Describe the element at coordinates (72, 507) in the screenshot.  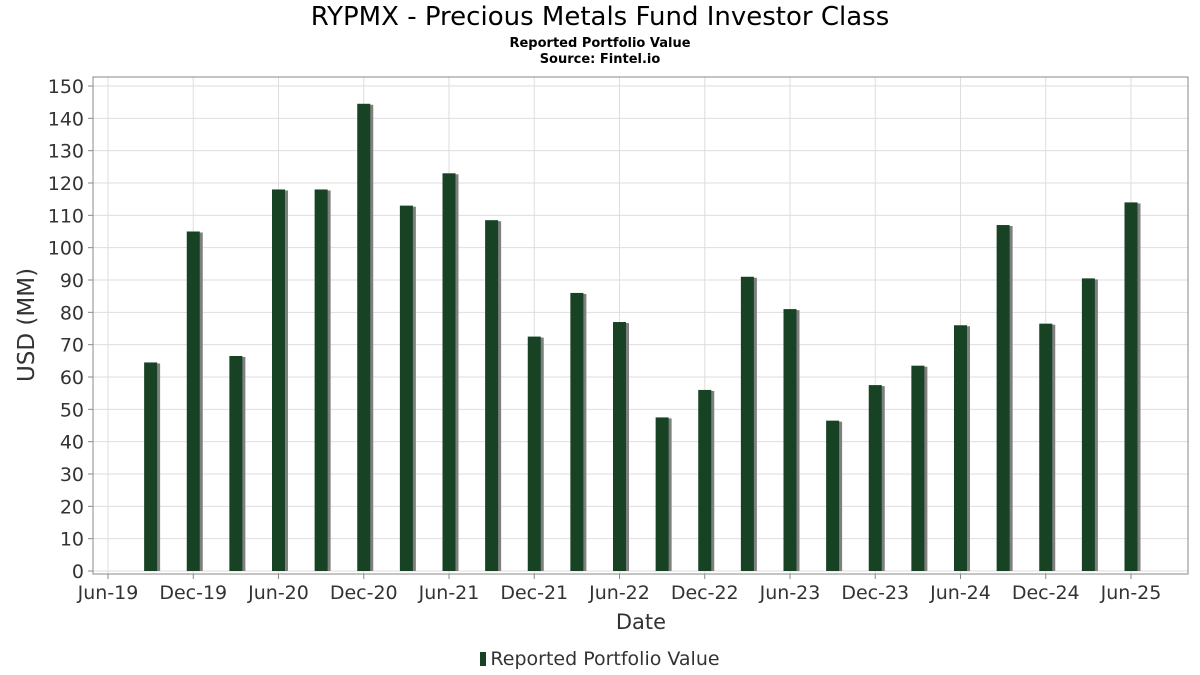
I see `y-tick-label: 20` at that location.